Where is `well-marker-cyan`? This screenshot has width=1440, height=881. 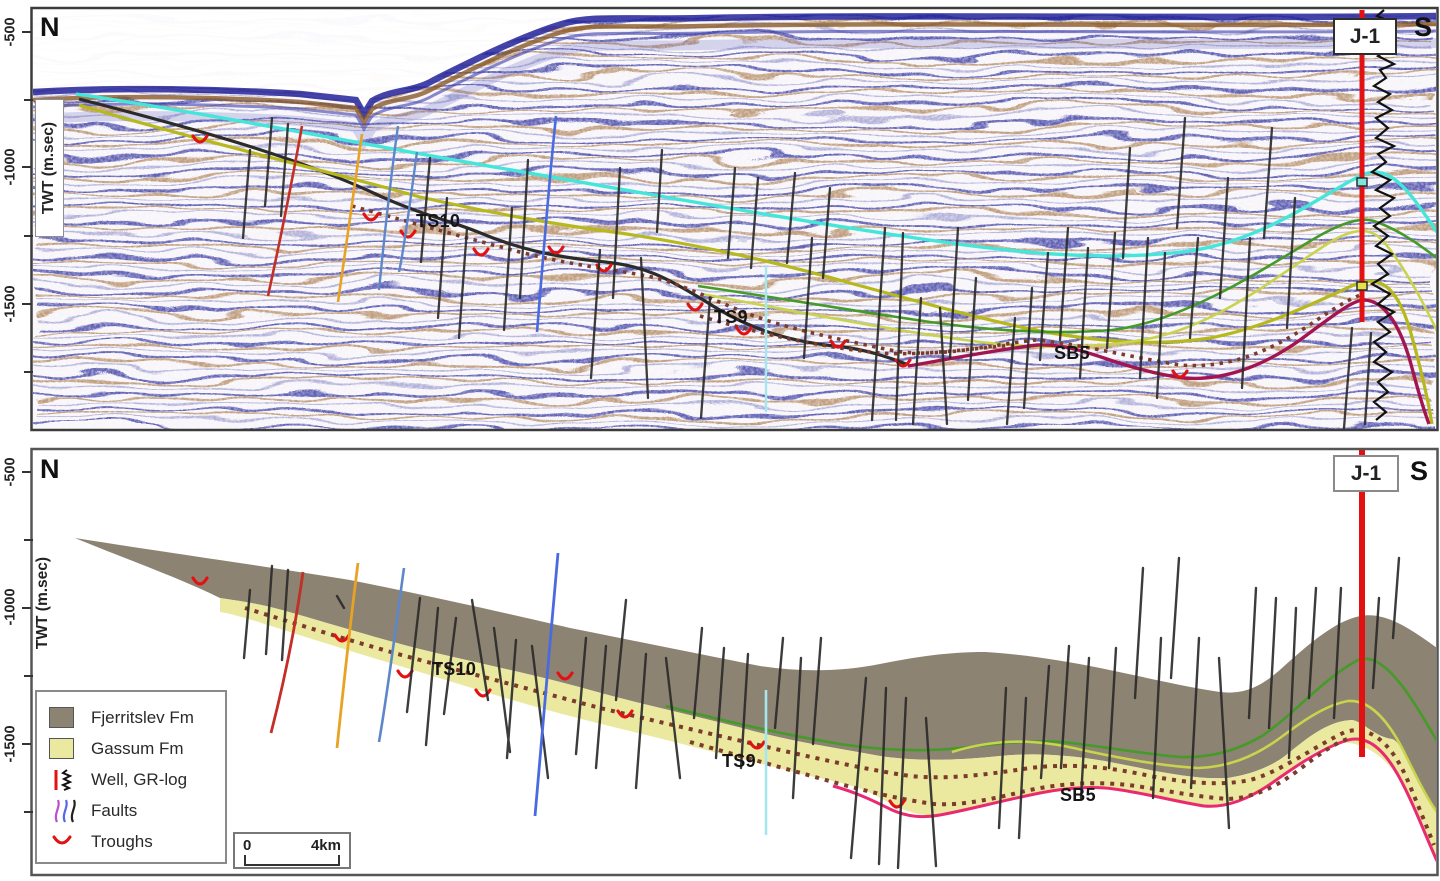 well-marker-cyan is located at coordinates (1362, 182).